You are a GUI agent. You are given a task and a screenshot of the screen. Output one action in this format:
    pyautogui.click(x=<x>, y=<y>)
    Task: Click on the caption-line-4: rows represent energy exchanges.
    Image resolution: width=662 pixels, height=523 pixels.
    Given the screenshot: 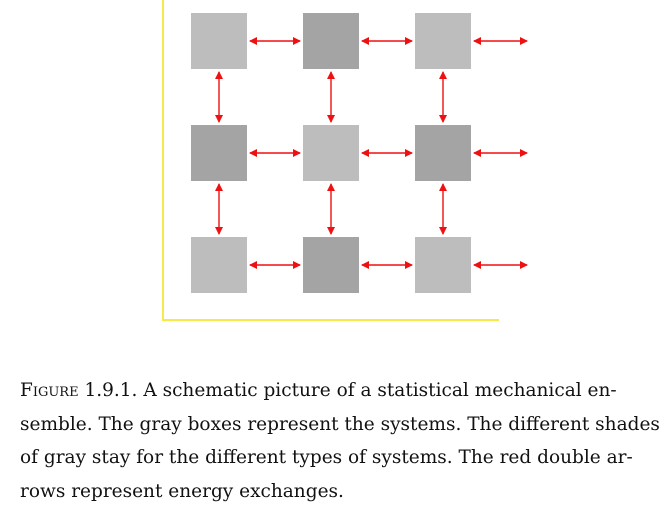 What is the action you would take?
    pyautogui.click(x=182, y=491)
    